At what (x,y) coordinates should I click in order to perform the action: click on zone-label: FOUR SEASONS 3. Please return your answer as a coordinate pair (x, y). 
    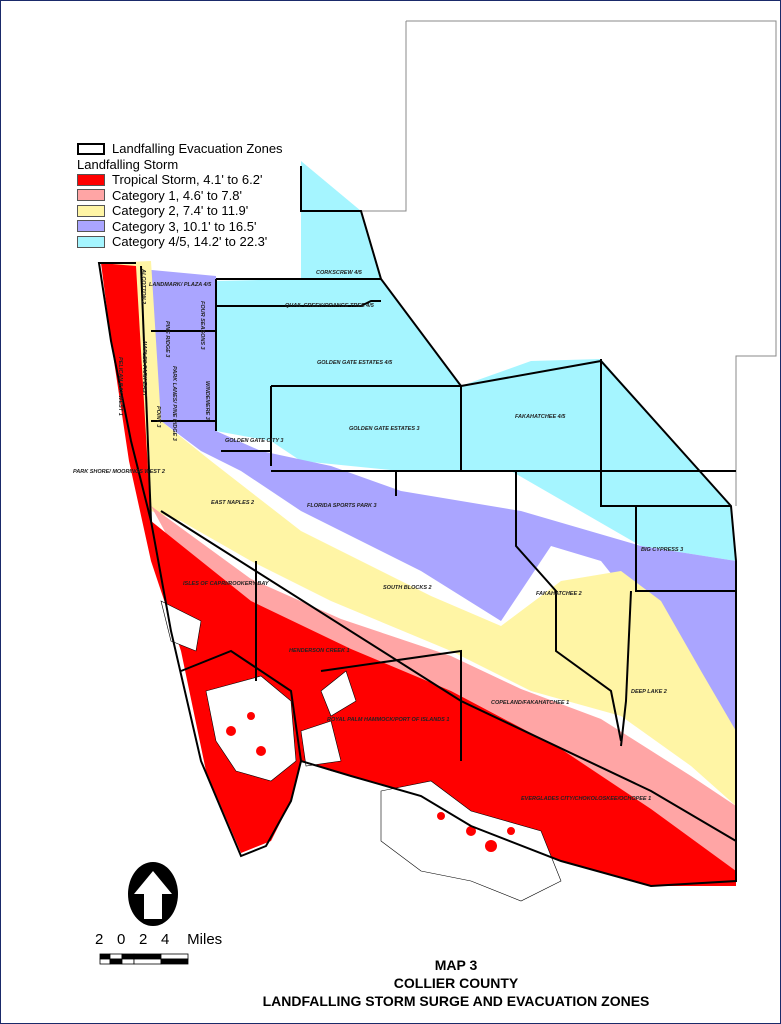
    Looking at the image, I should click on (202, 325).